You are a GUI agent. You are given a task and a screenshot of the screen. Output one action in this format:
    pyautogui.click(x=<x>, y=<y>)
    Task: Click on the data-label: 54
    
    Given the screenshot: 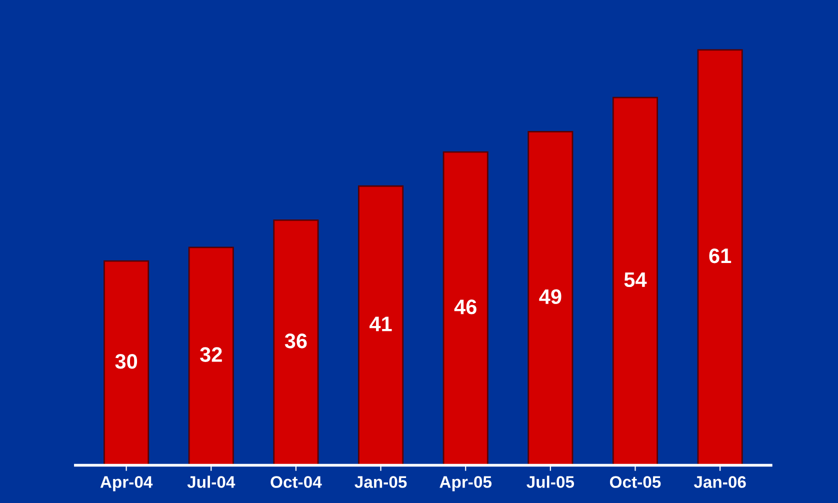 What is the action you would take?
    pyautogui.click(x=635, y=280)
    